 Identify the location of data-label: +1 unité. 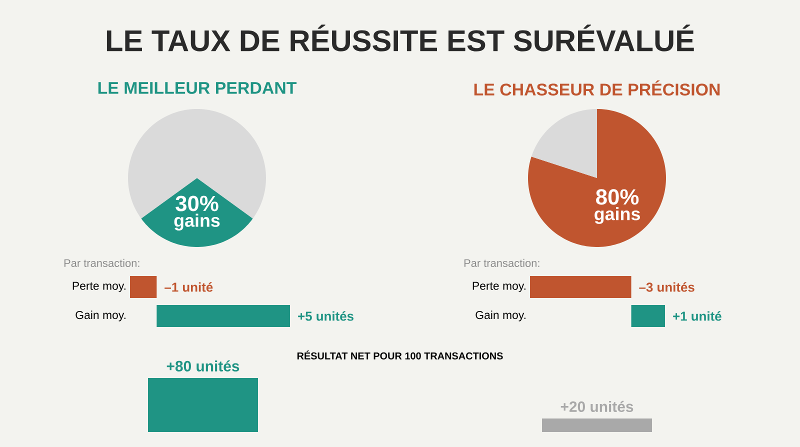
(697, 316).